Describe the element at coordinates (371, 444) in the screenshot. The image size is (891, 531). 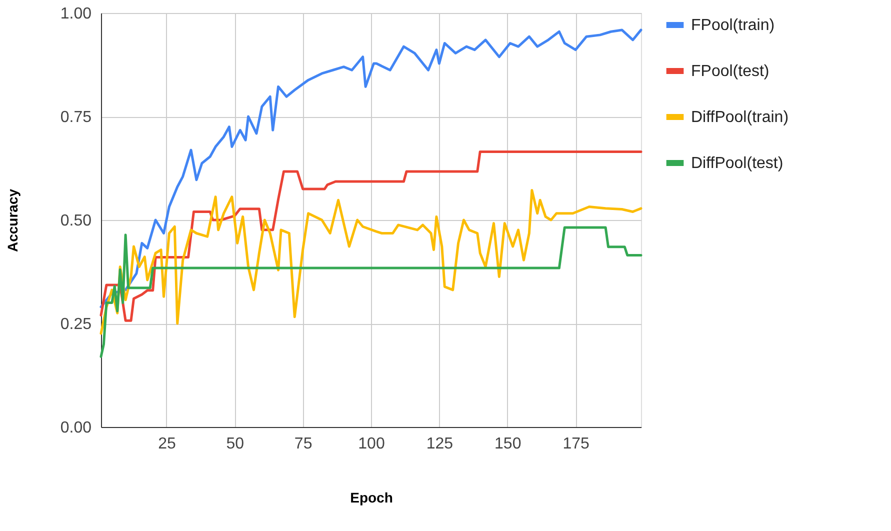
I see `x-tick-label: 100` at that location.